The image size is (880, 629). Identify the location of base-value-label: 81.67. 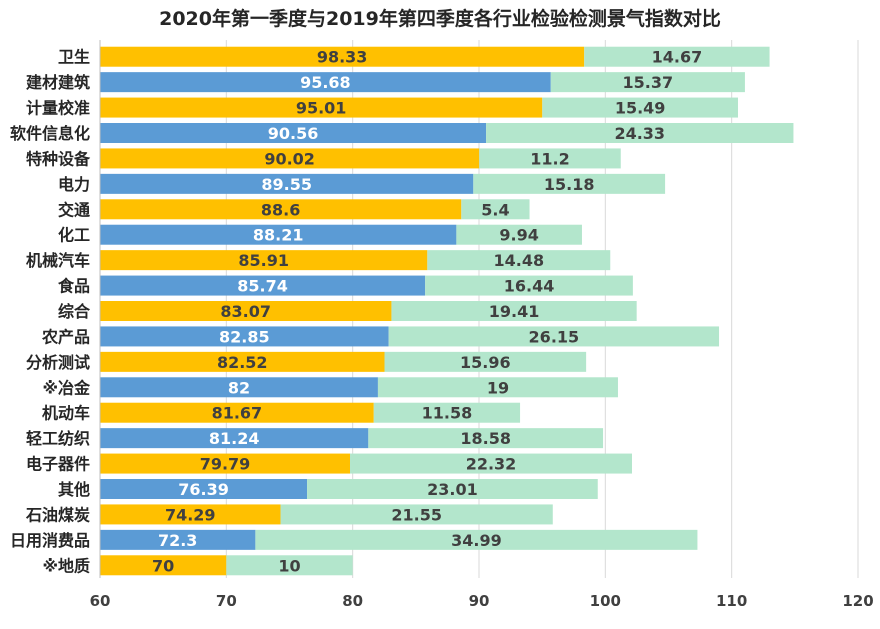
(237, 413).